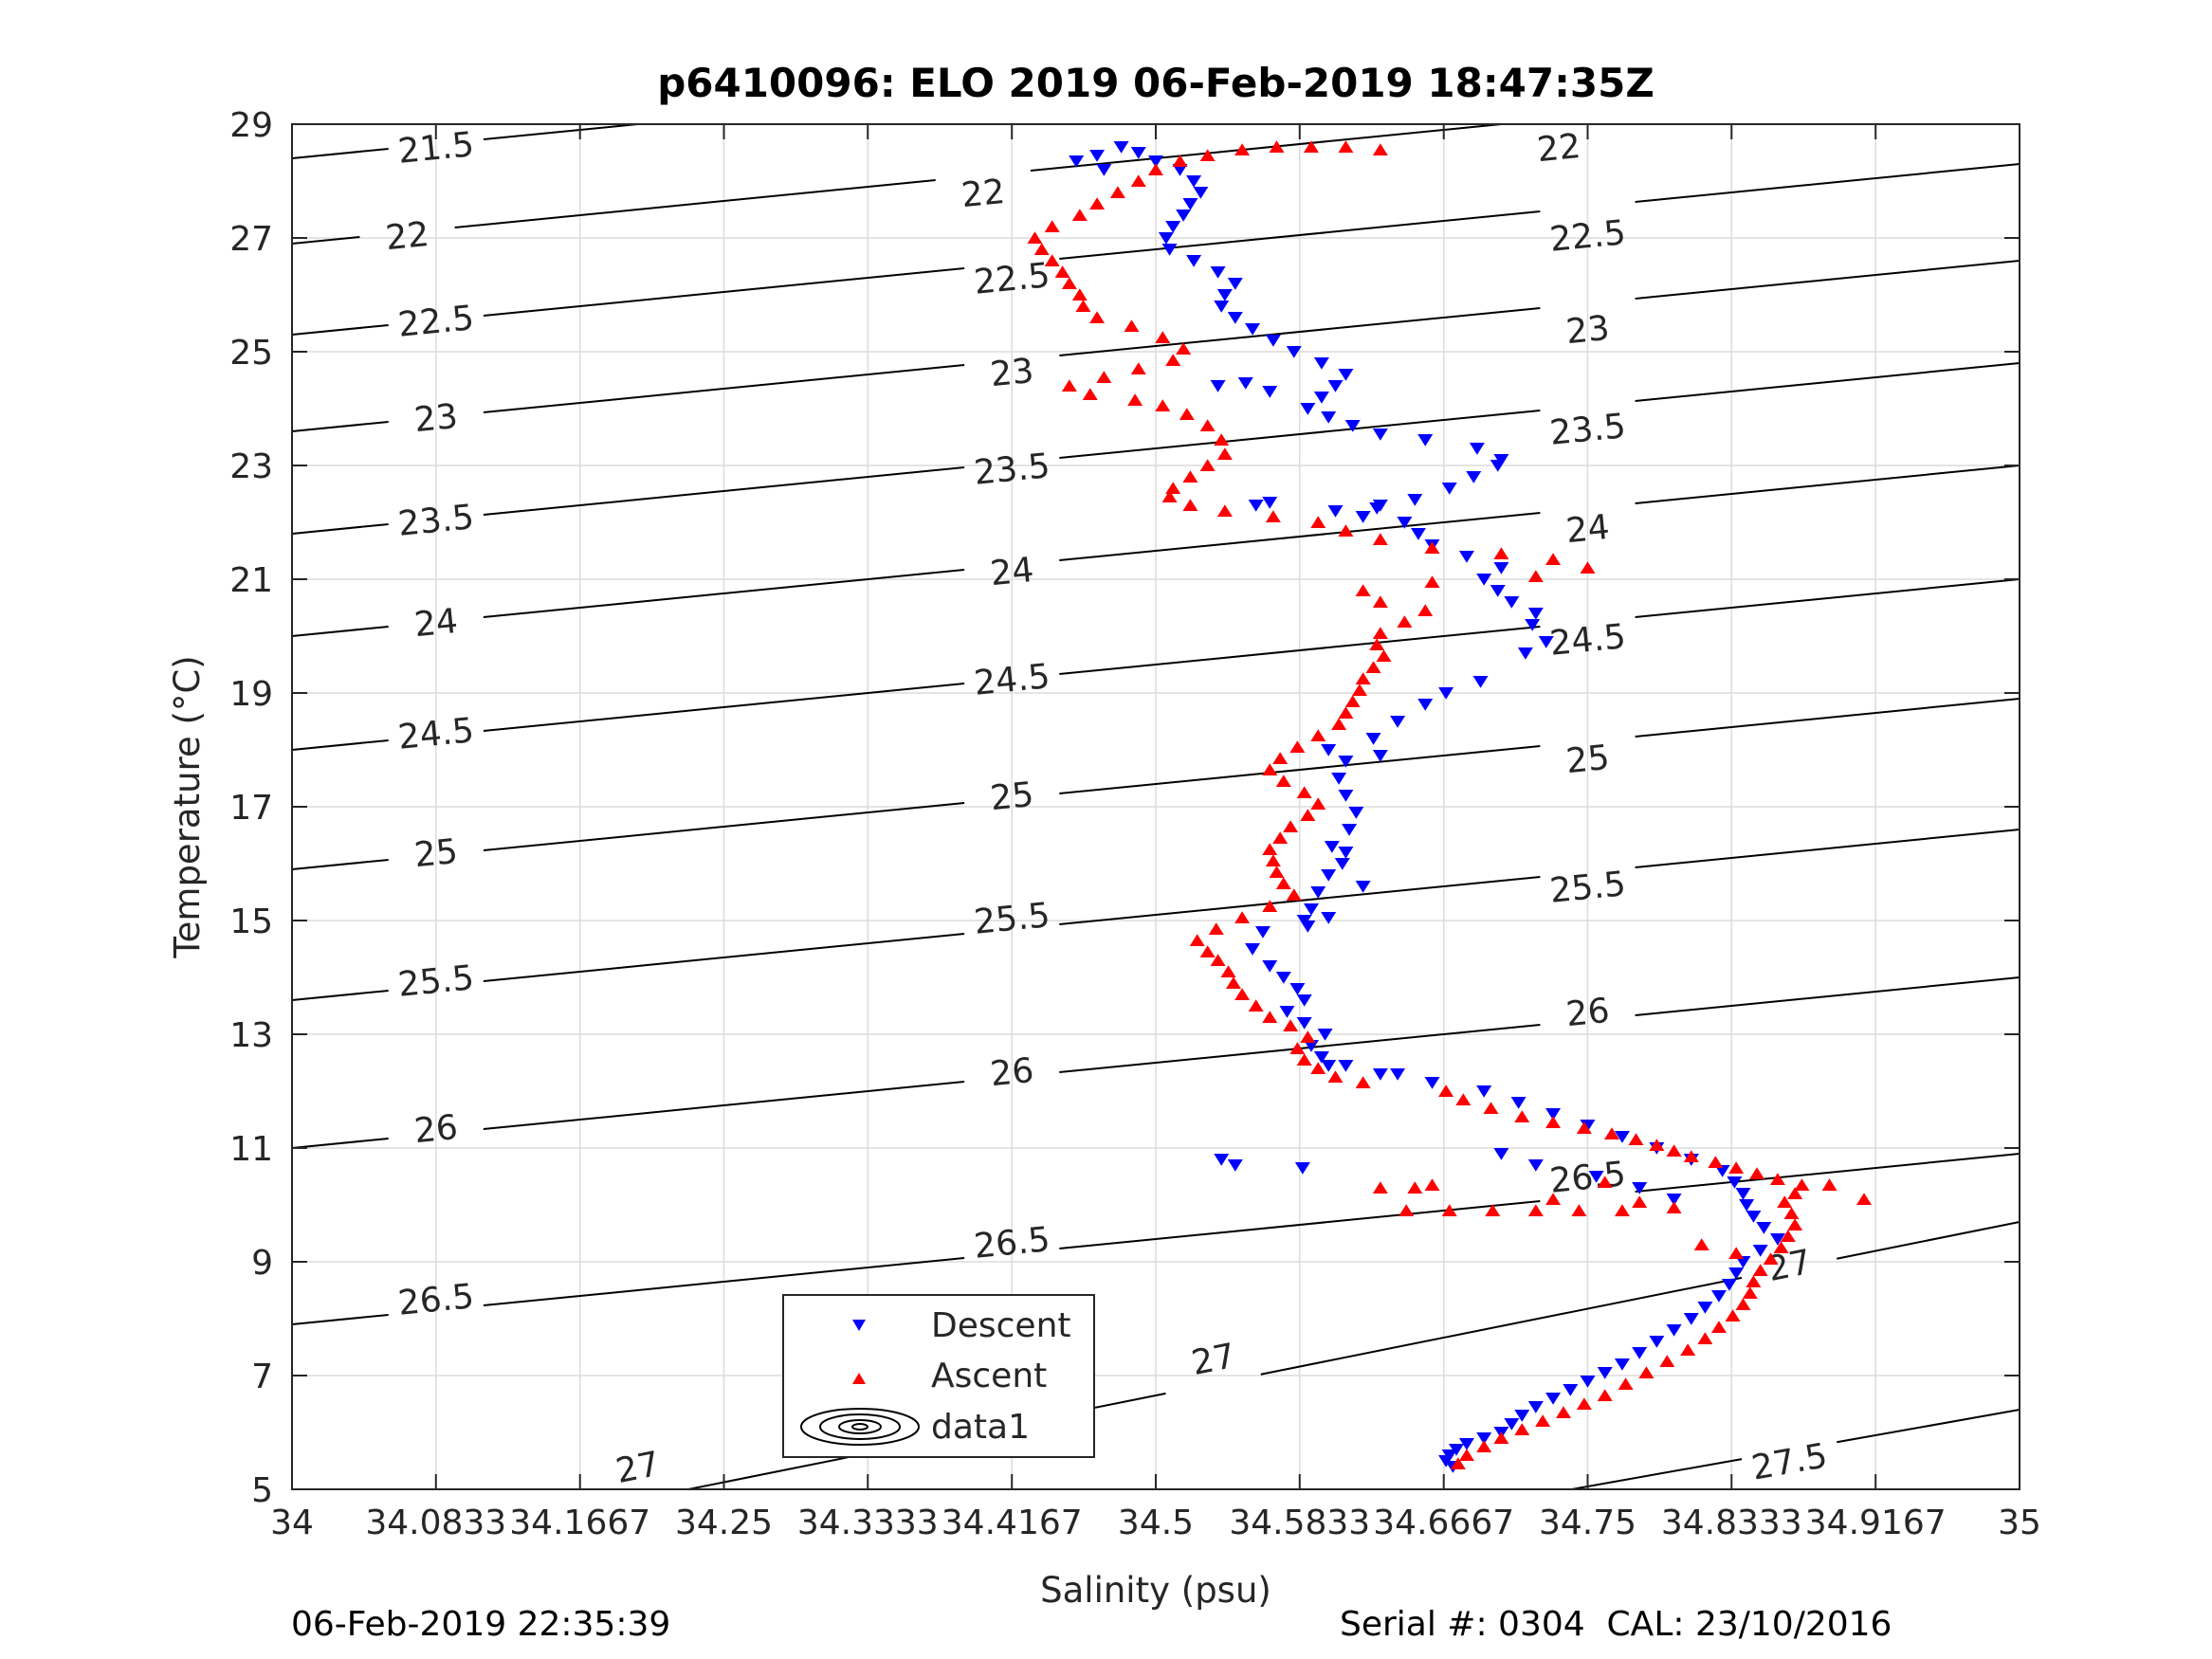  Describe the element at coordinates (860, 1427) in the screenshot. I see `legend-contour-icon` at that location.